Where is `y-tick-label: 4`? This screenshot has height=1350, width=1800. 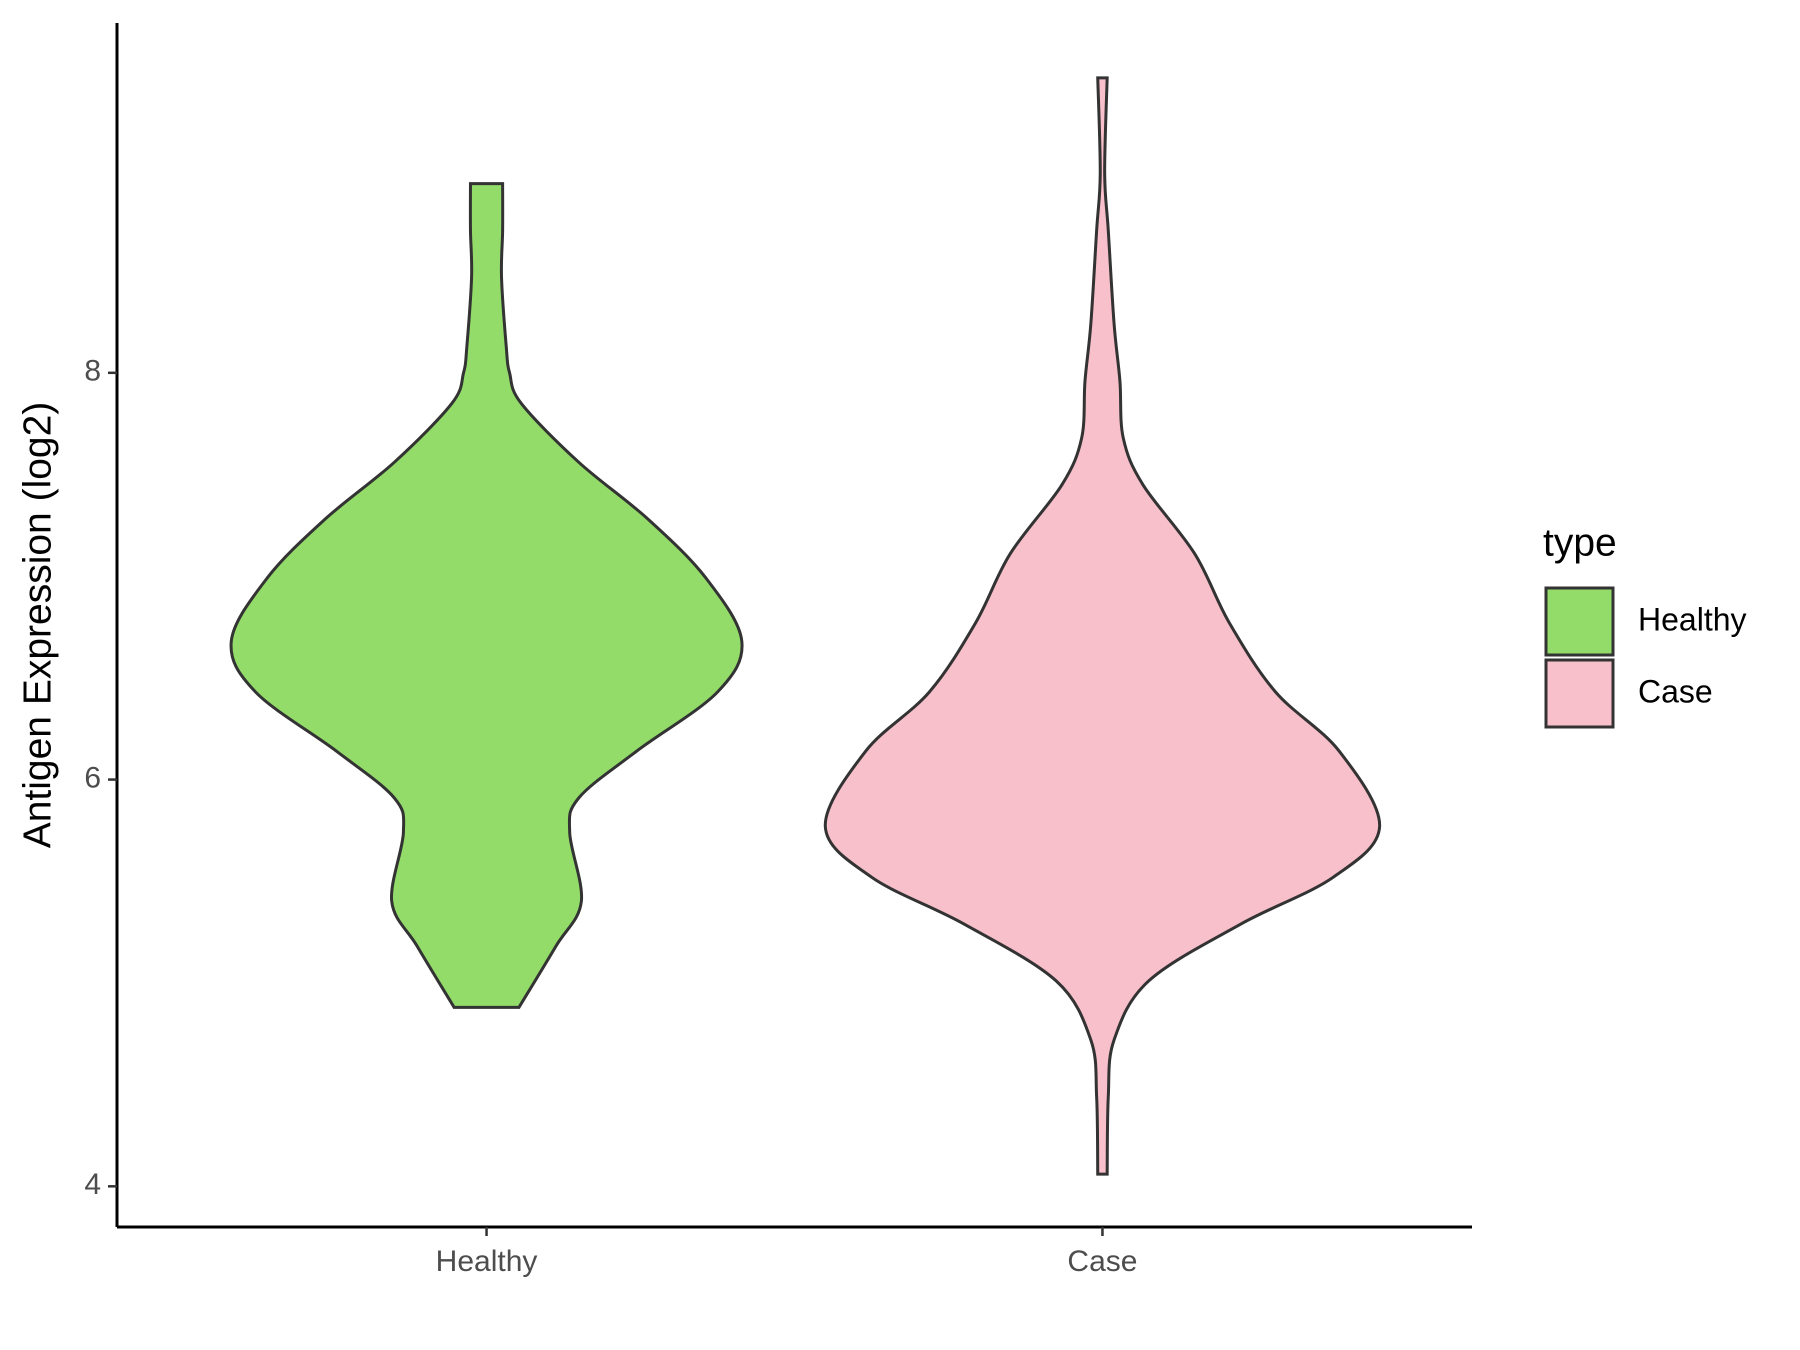
y-tick-label: 4 is located at coordinates (92, 1184).